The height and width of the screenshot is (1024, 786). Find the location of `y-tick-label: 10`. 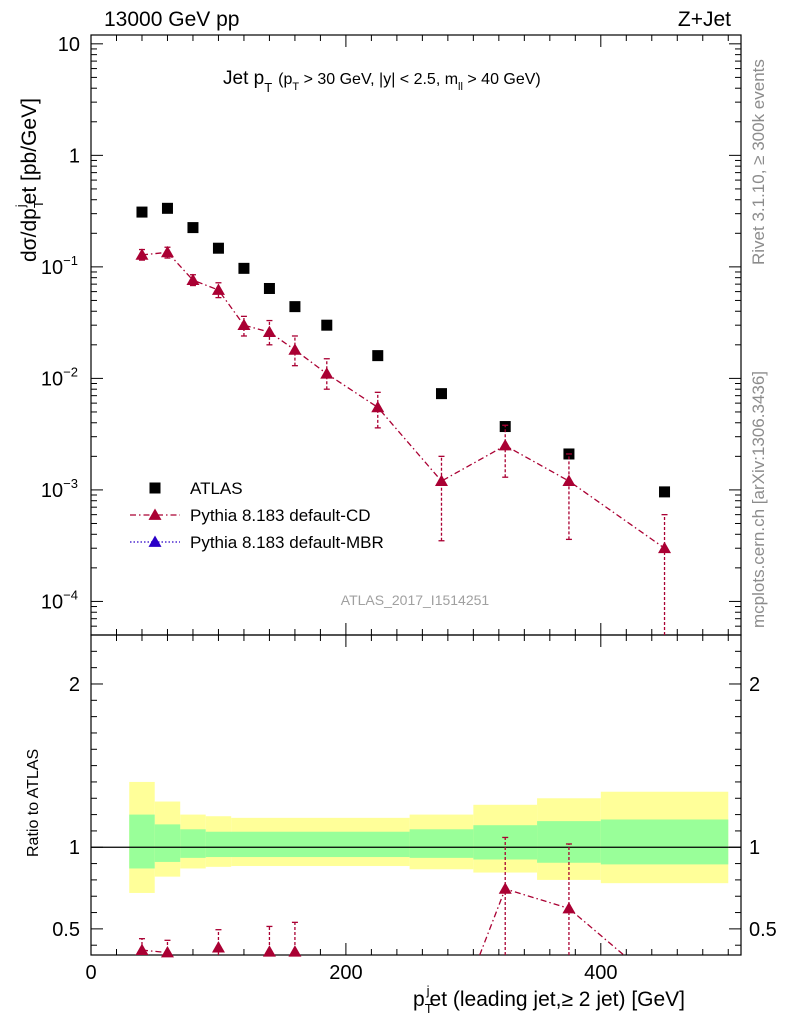

y-tick-label: 10 is located at coordinates (69, 45).